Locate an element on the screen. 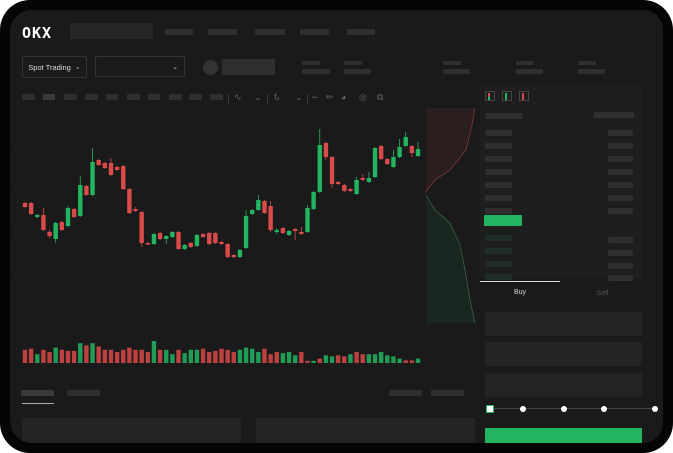 This screenshot has height=453, width=673. chart-type-icon: ∿ is located at coordinates (238, 97).